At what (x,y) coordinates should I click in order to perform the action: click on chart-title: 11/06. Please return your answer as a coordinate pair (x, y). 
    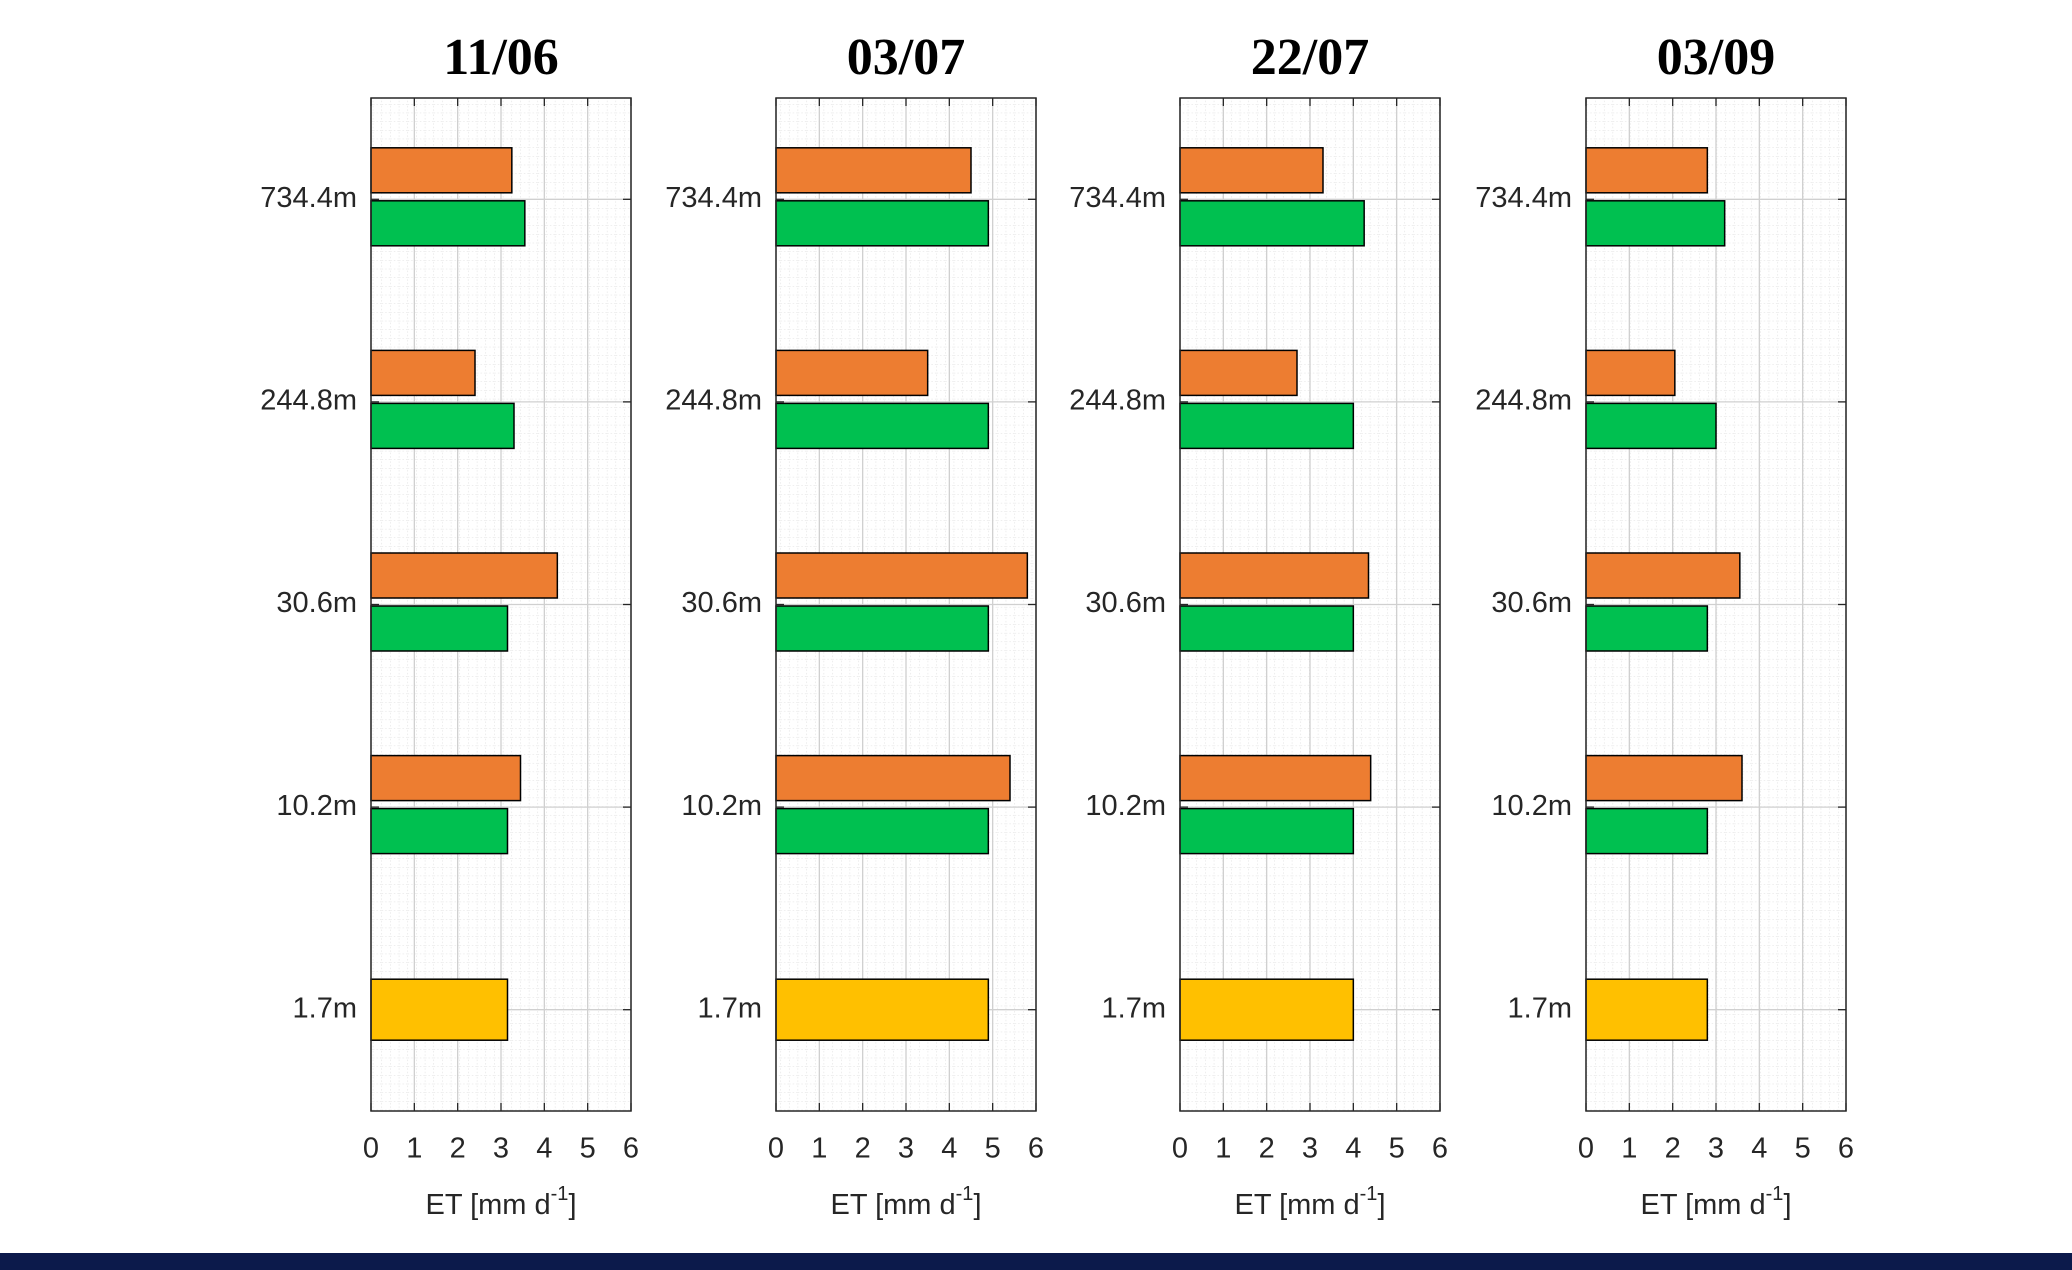
    Looking at the image, I should click on (501, 57).